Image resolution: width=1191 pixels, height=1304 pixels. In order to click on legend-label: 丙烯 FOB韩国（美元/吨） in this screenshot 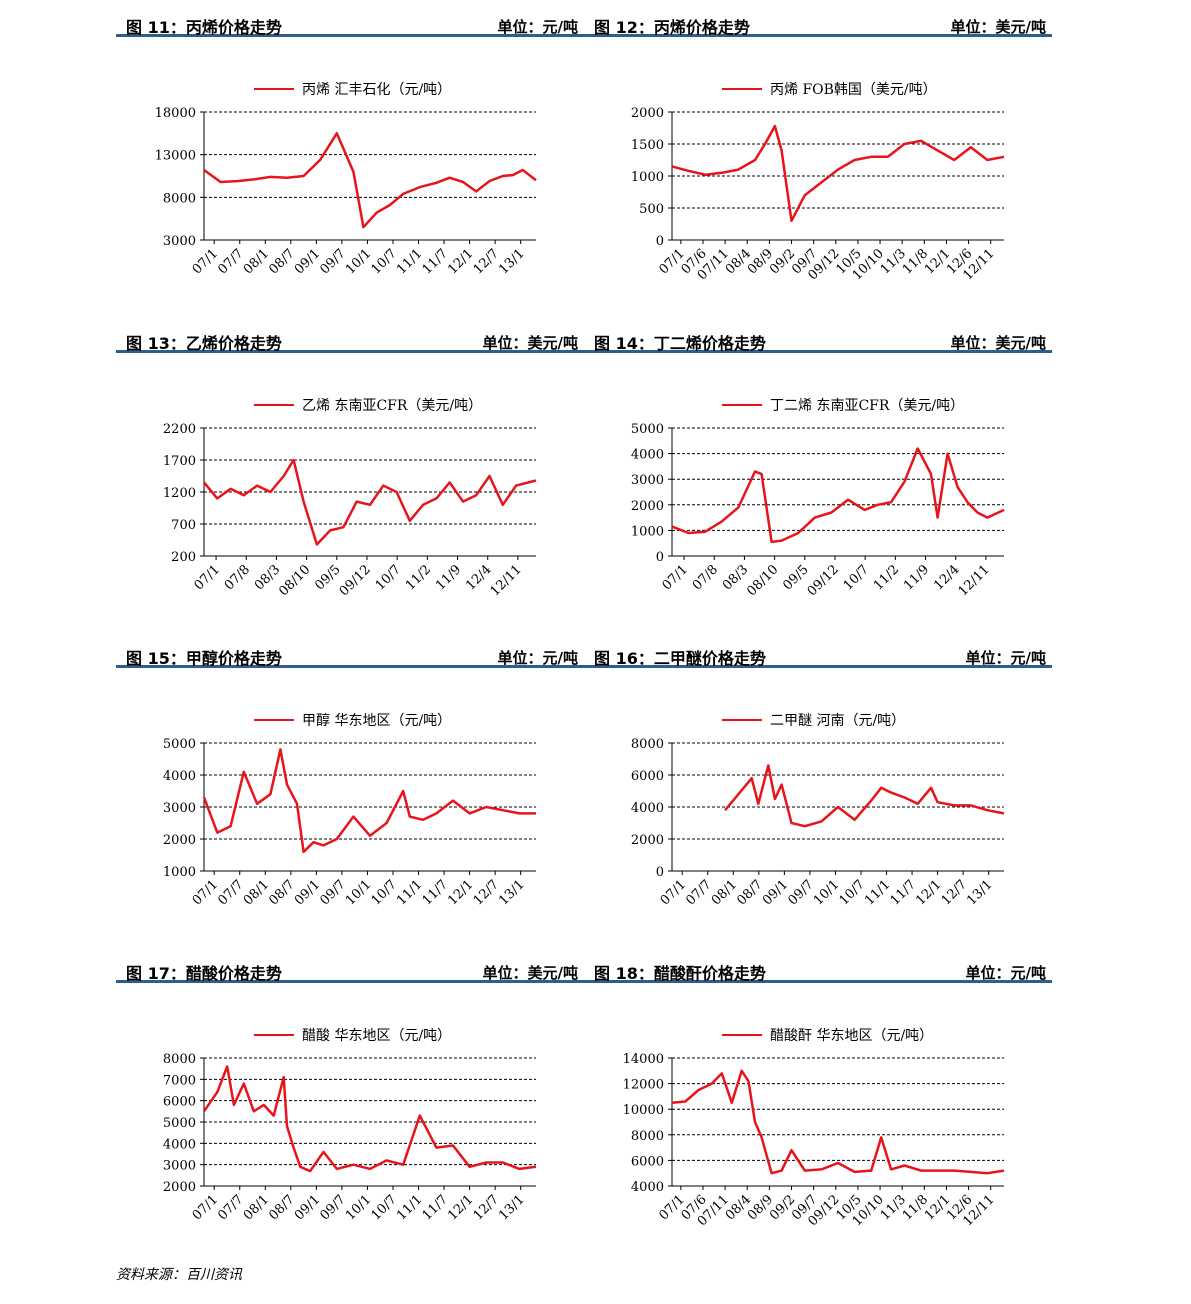, I will do `click(853, 90)`.